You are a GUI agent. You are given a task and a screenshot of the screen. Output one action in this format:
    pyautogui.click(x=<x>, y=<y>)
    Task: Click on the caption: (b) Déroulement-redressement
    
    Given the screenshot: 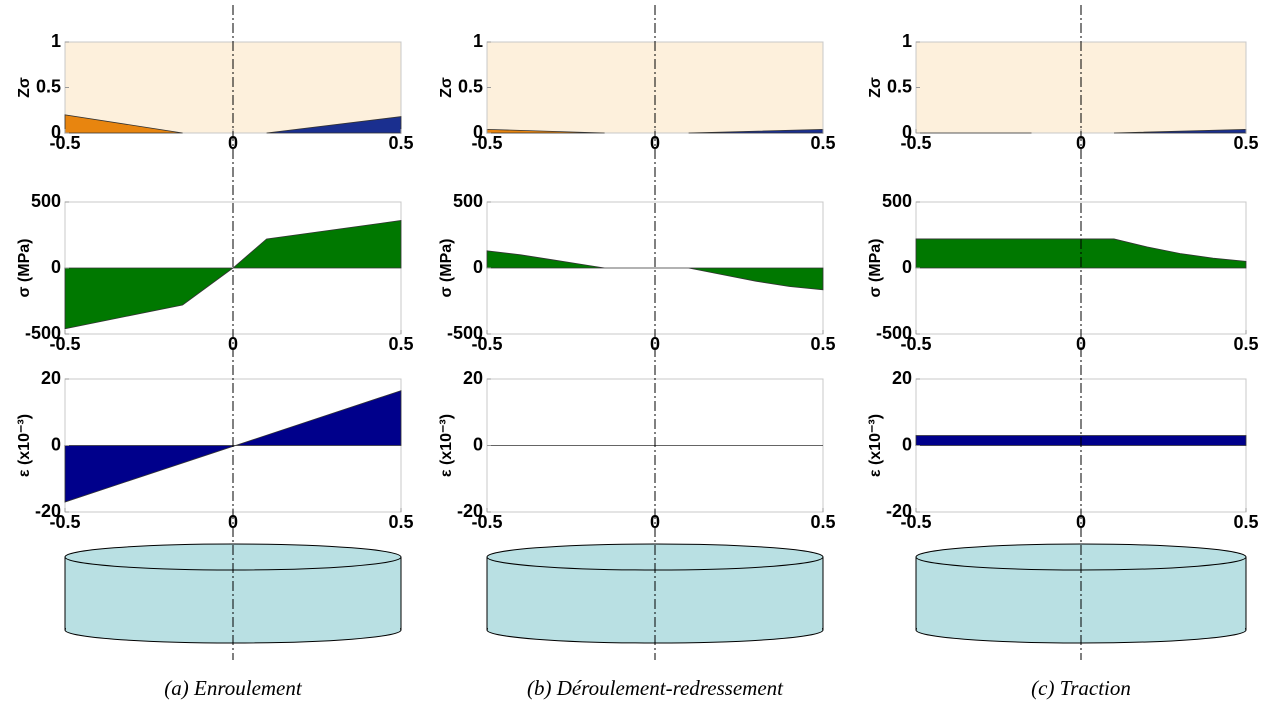 What is the action you would take?
    pyautogui.click(x=655, y=688)
    